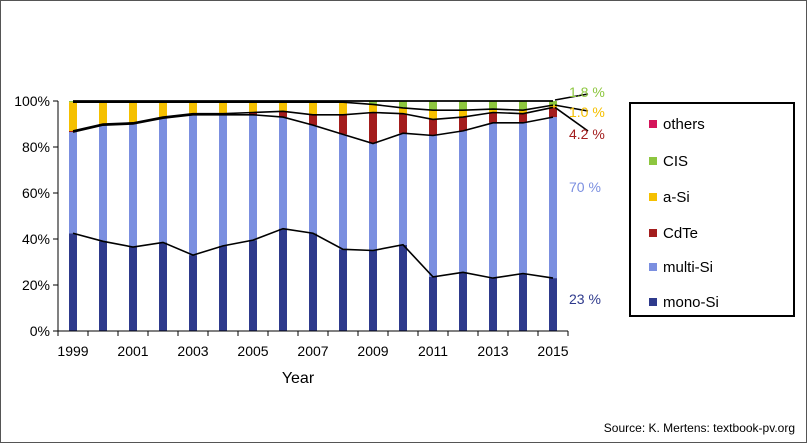 This screenshot has width=807, height=443. What do you see at coordinates (40, 331) in the screenshot?
I see `y-tick-label: 0%` at bounding box center [40, 331].